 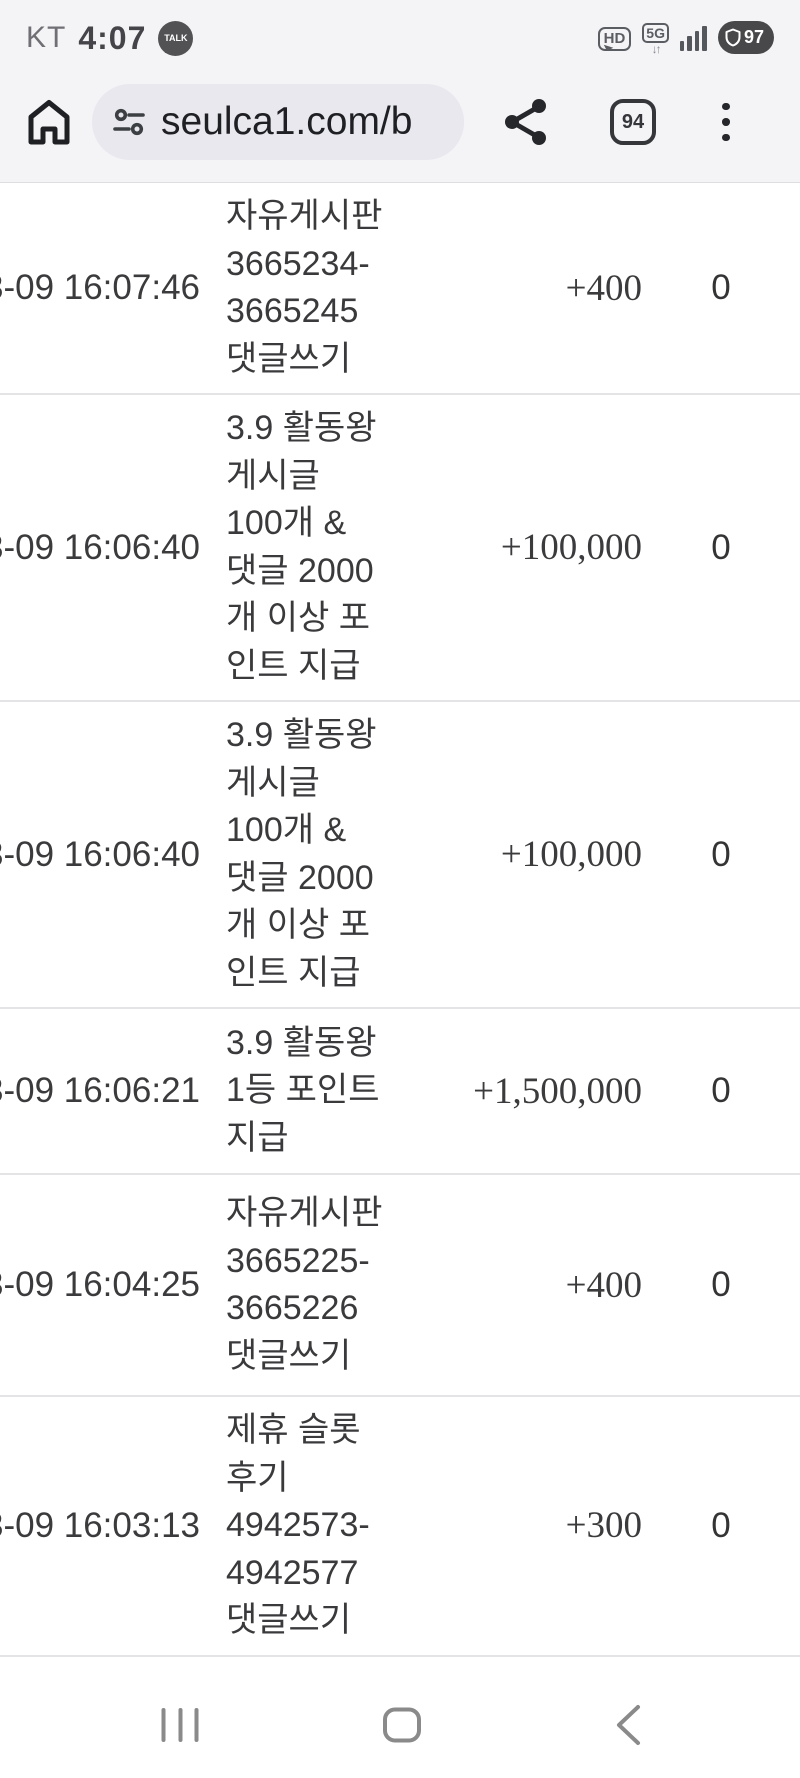 I want to click on tab-switcher-button: 94, so click(x=633, y=122).